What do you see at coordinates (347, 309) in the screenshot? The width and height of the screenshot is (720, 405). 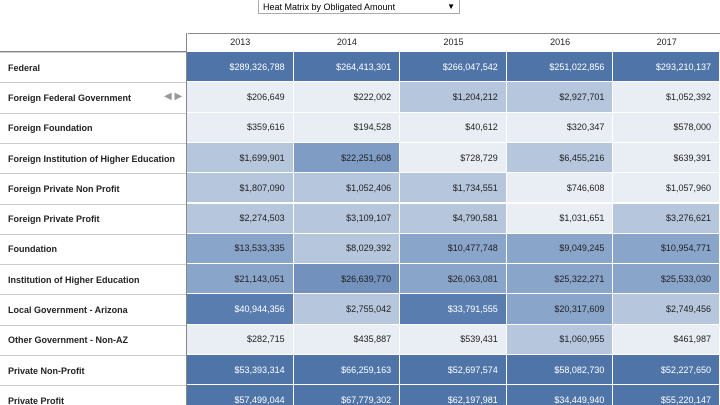 I see `heat-cell: $2,755,042` at bounding box center [347, 309].